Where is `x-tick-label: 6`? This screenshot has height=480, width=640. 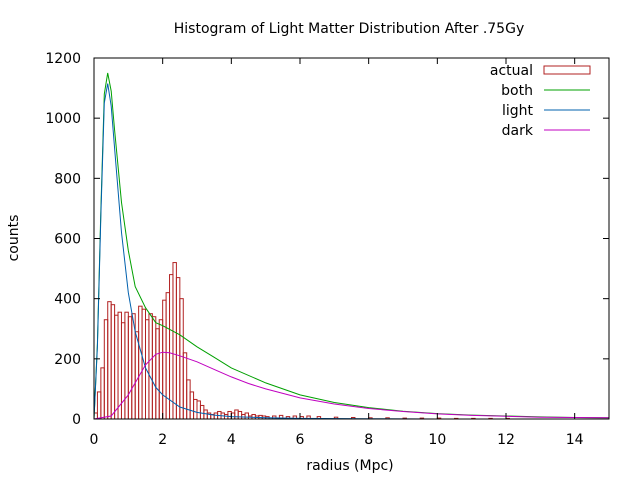
x-tick-label: 6 is located at coordinates (300, 440).